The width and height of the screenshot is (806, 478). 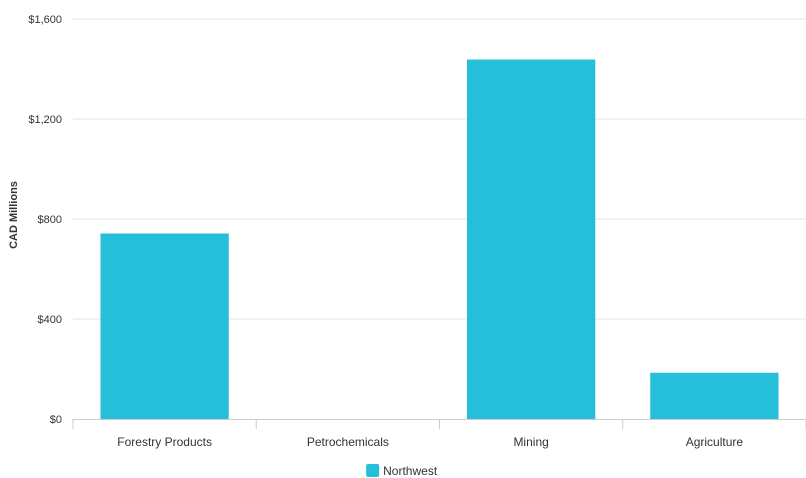 What do you see at coordinates (373, 470) in the screenshot?
I see `legend-swatch` at bounding box center [373, 470].